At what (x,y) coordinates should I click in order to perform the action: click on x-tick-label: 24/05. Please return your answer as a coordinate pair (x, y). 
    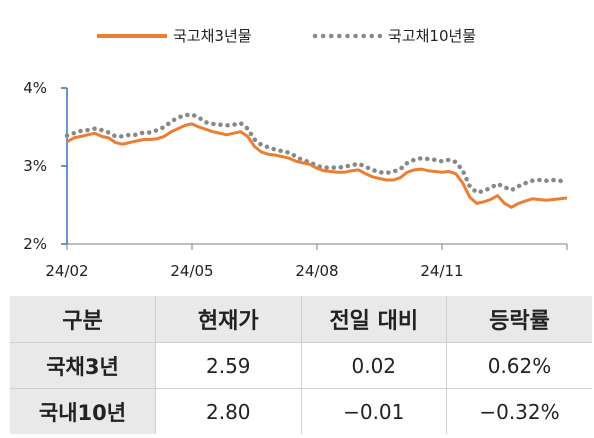
    Looking at the image, I should click on (191, 271).